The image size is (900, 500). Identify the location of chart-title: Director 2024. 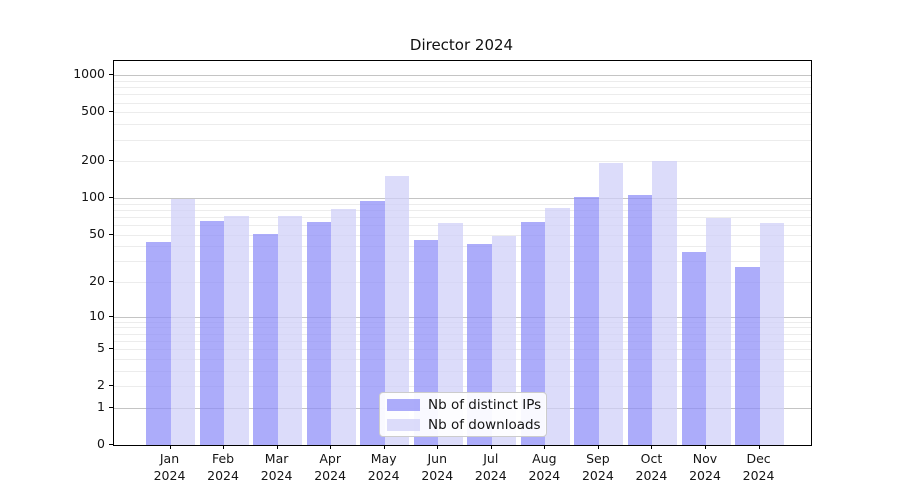
(461, 45).